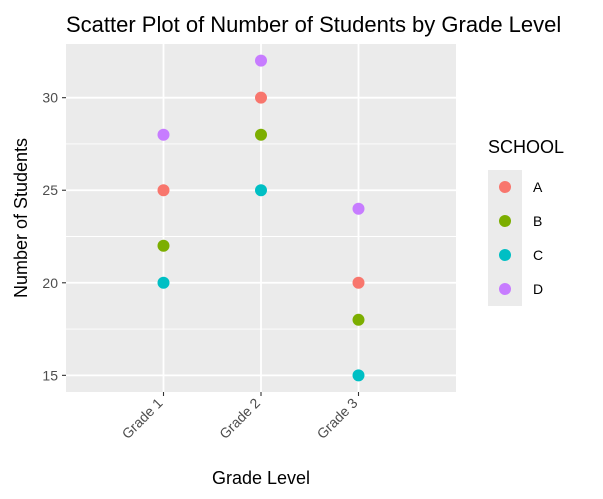 The height and width of the screenshot is (499, 603). What do you see at coordinates (142, 418) in the screenshot?
I see `x-tick-label: Grade 1` at bounding box center [142, 418].